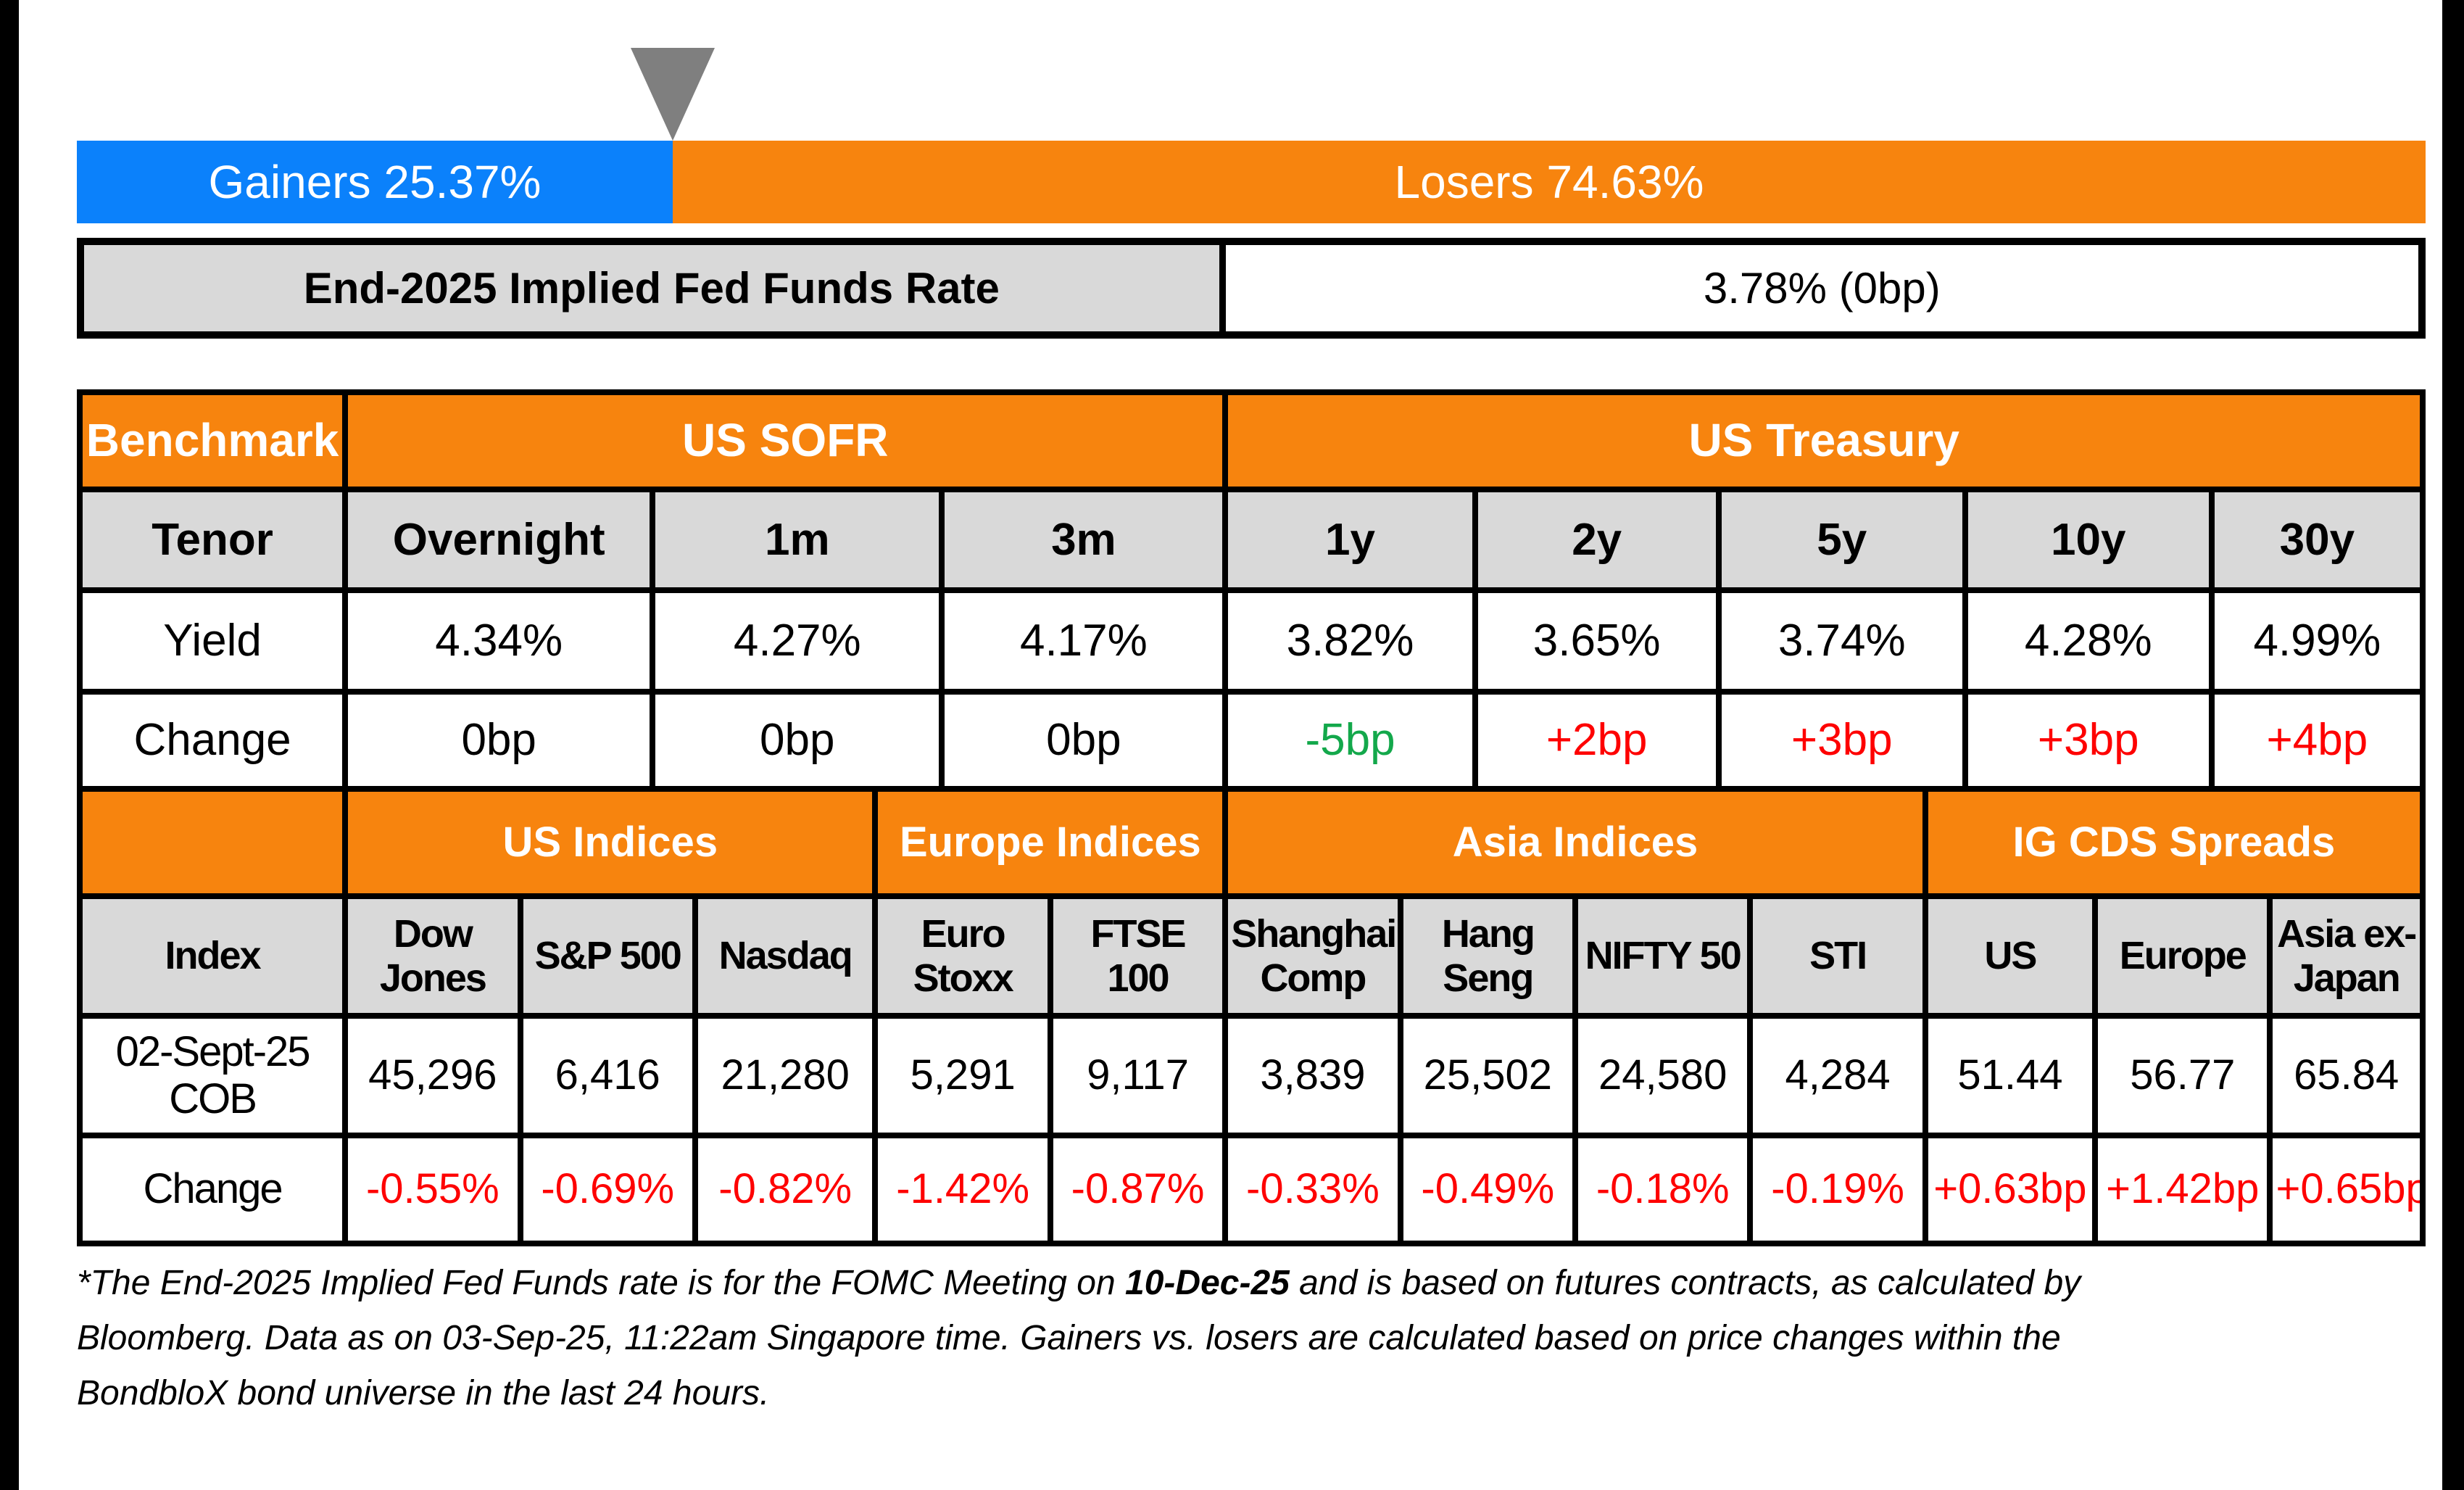 Image resolution: width=2464 pixels, height=1490 pixels. I want to click on change-value: +0.65bp, so click(2347, 1189).